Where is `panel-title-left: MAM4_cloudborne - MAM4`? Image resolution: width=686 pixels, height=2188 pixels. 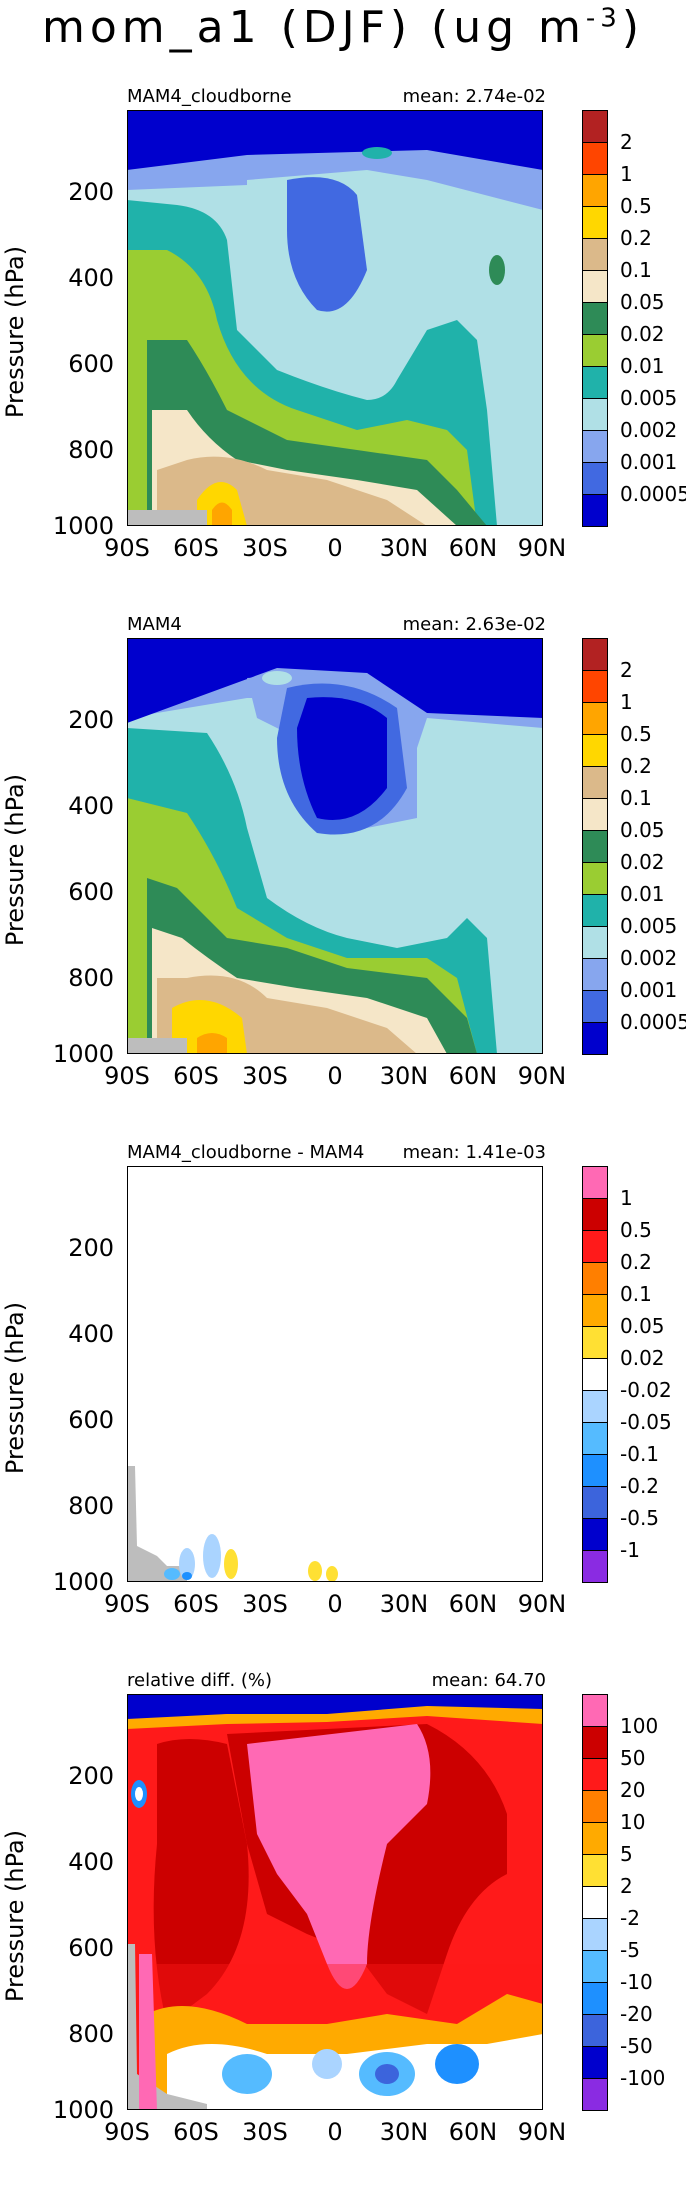
panel-title-left: MAM4_cloudborne - MAM4 is located at coordinates (246, 1152).